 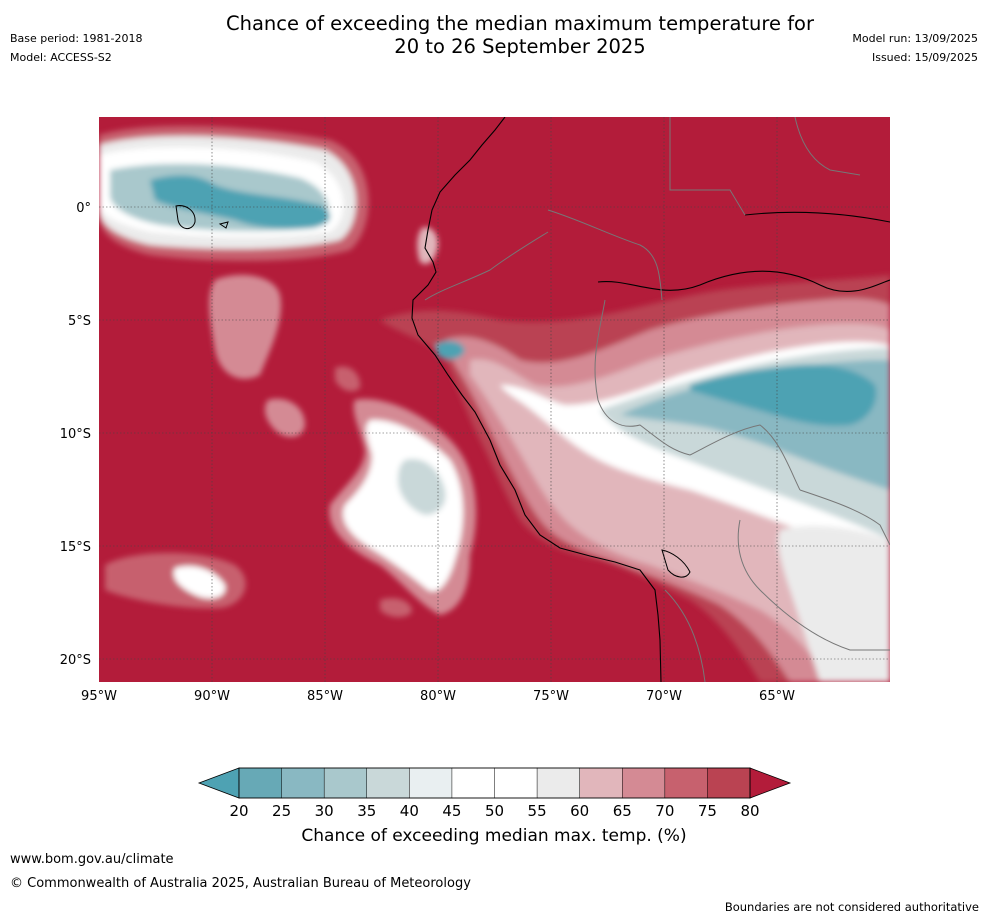 What do you see at coordinates (99, 696) in the screenshot?
I see `lon-tick-label: 95°W` at bounding box center [99, 696].